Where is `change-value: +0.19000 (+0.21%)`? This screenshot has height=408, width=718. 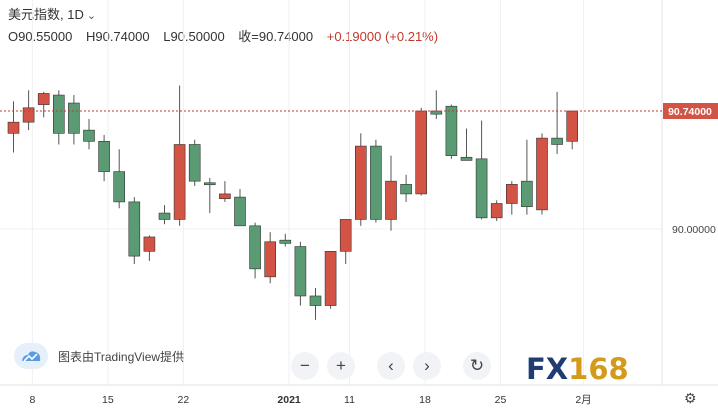 change-value: +0.19000 (+0.21%) is located at coordinates (382, 36).